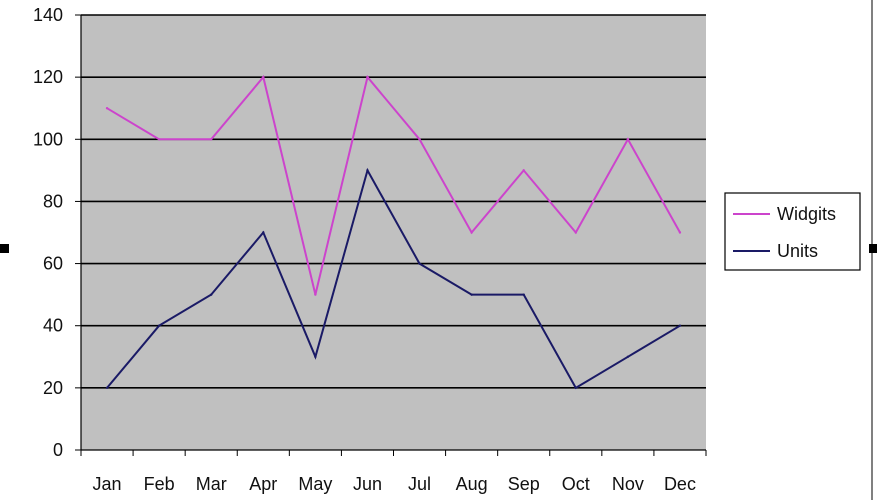 The height and width of the screenshot is (500, 877). I want to click on x-tick-label: Apr, so click(263, 484).